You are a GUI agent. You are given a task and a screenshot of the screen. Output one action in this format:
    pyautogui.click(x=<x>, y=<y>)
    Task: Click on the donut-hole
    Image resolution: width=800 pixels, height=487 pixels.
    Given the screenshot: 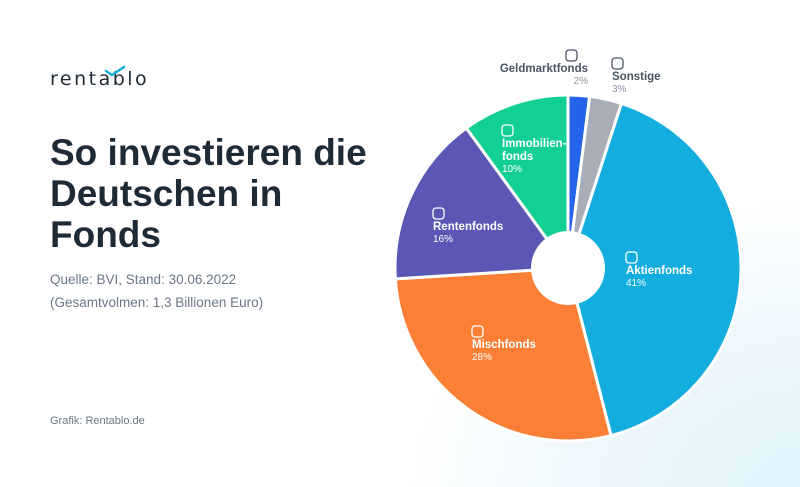 What is the action you would take?
    pyautogui.click(x=568, y=268)
    